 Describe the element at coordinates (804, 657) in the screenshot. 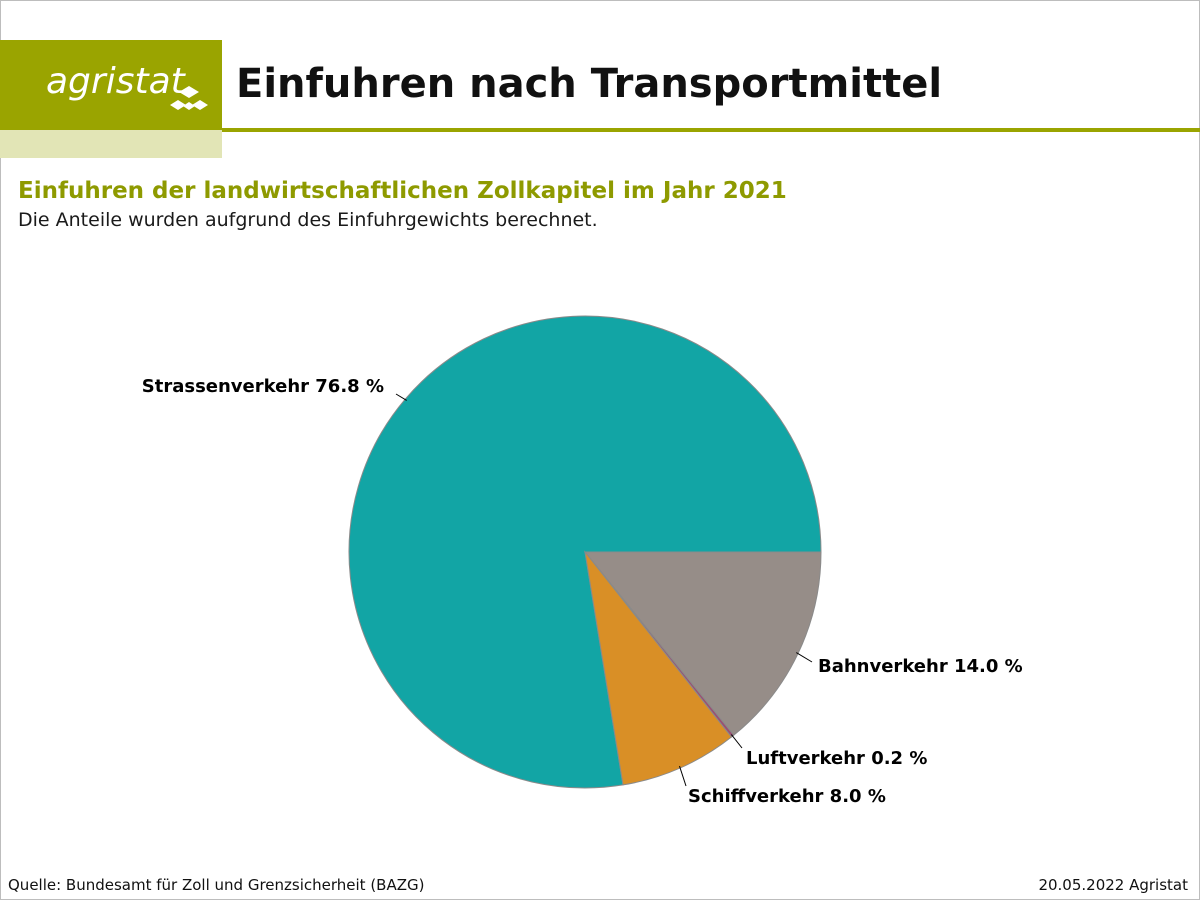

I see `leader-line-bahnverkehr` at that location.